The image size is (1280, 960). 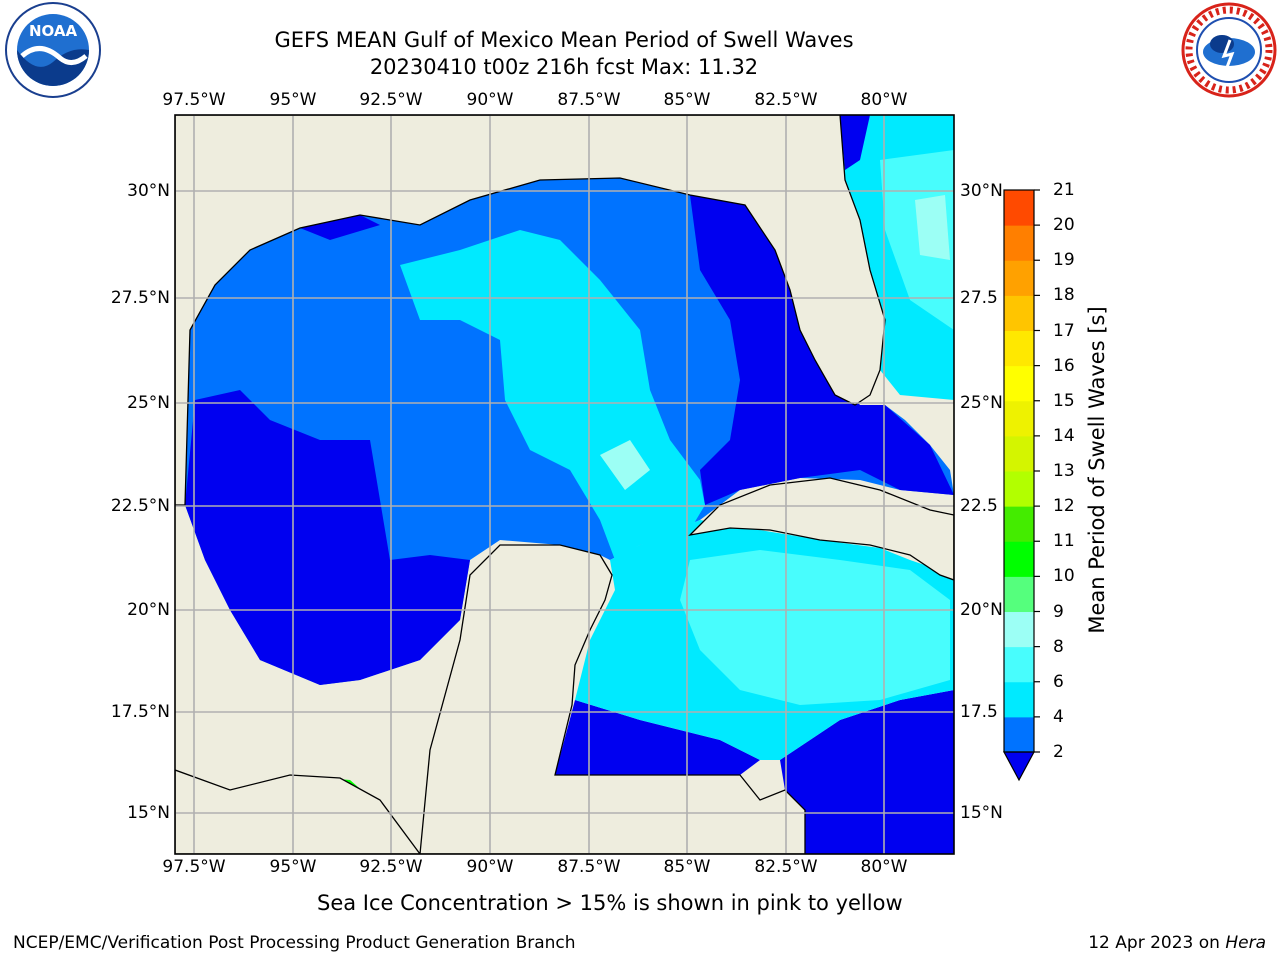 I want to click on lat-label-left: 30°N, so click(x=148, y=191).